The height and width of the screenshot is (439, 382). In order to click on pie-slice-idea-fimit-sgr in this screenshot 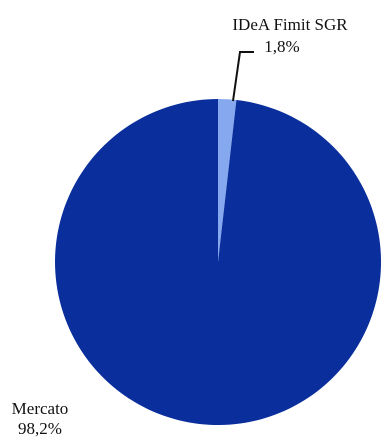, I will do `click(227, 180)`.